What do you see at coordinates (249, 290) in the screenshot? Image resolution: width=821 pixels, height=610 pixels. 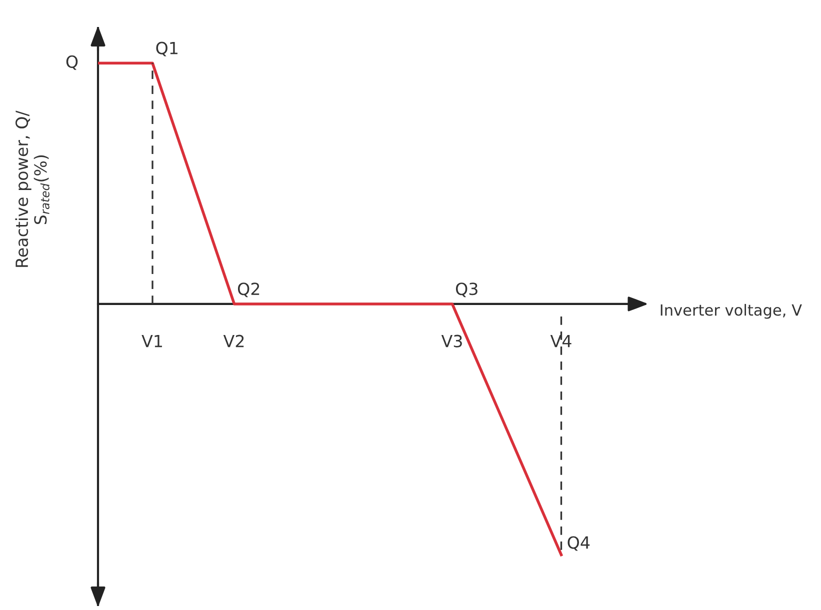 I see `annotation: Q2` at bounding box center [249, 290].